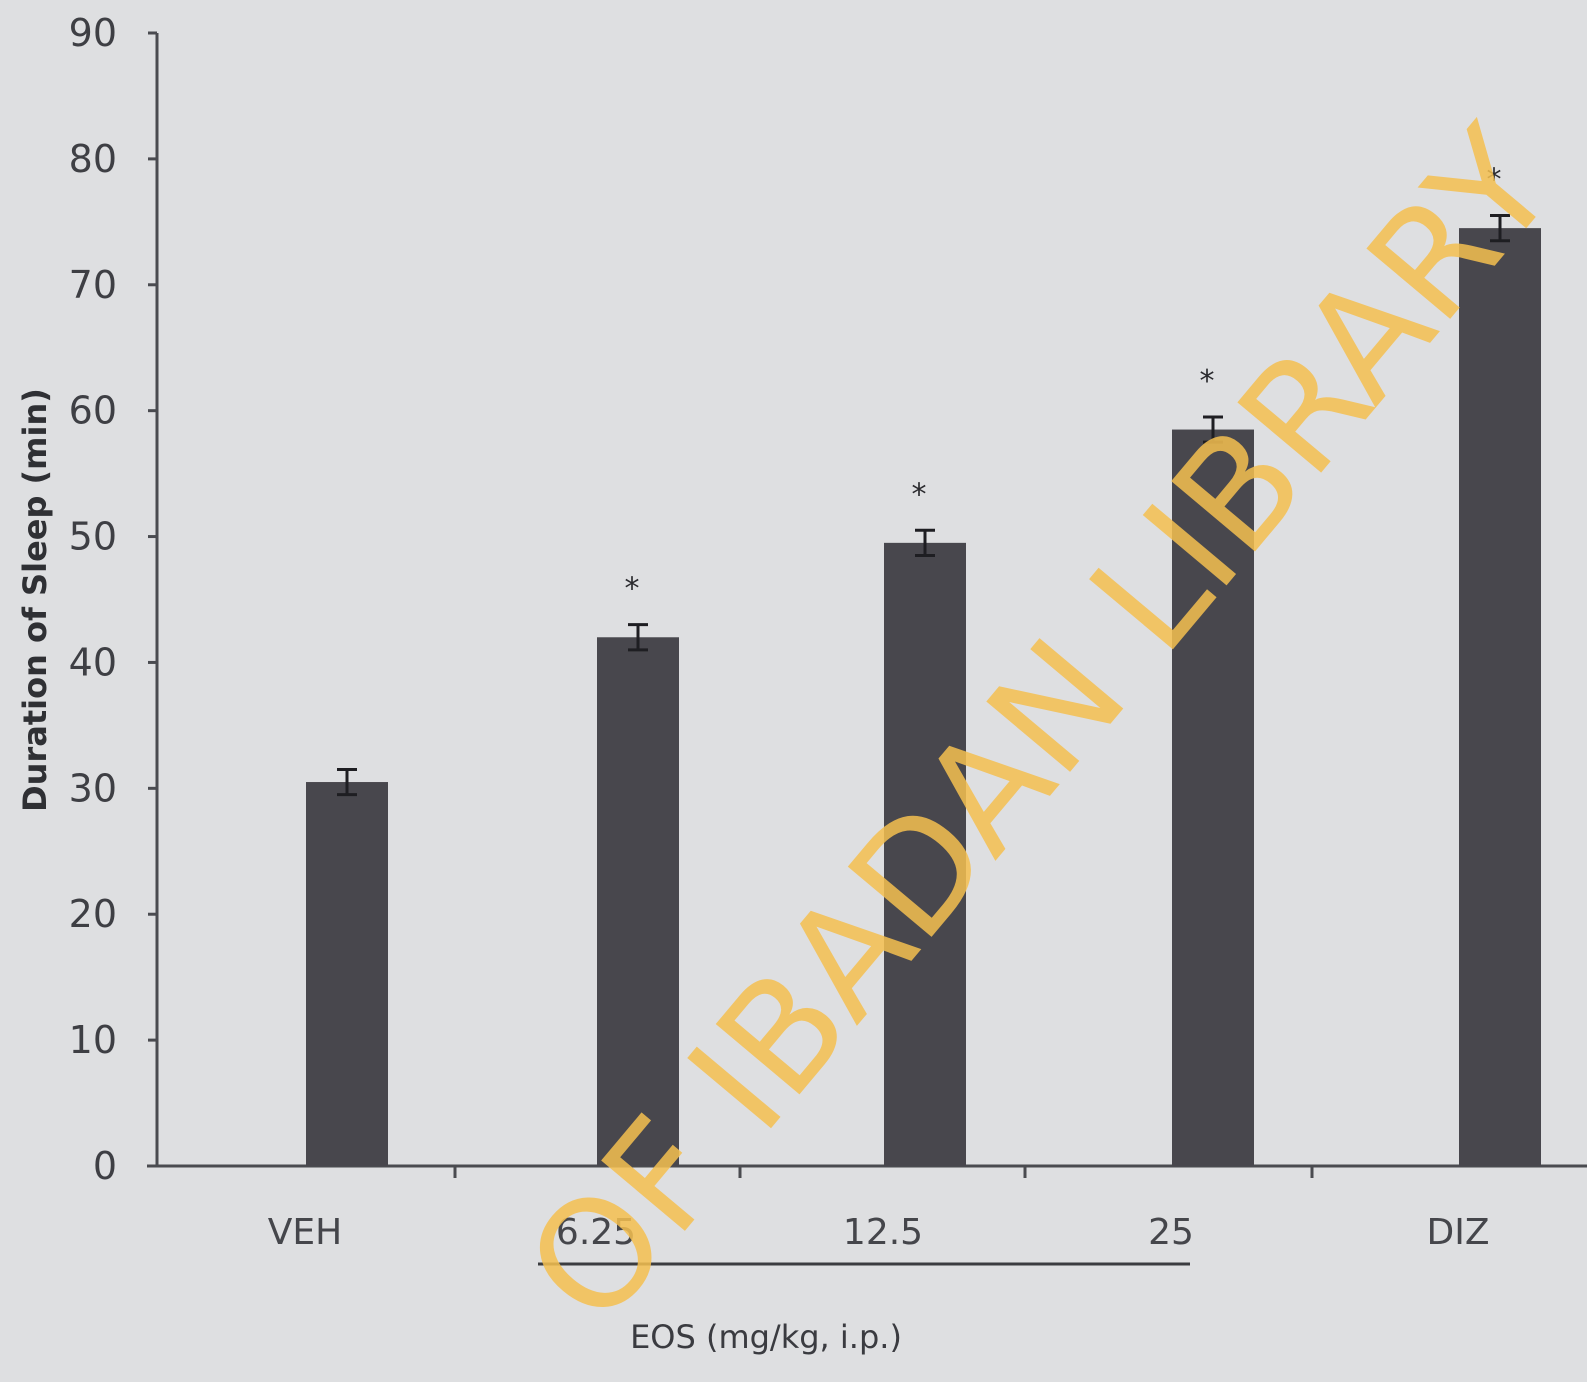 The width and height of the screenshot is (1587, 1382). What do you see at coordinates (93, 285) in the screenshot?
I see `y-tick-label: 70` at bounding box center [93, 285].